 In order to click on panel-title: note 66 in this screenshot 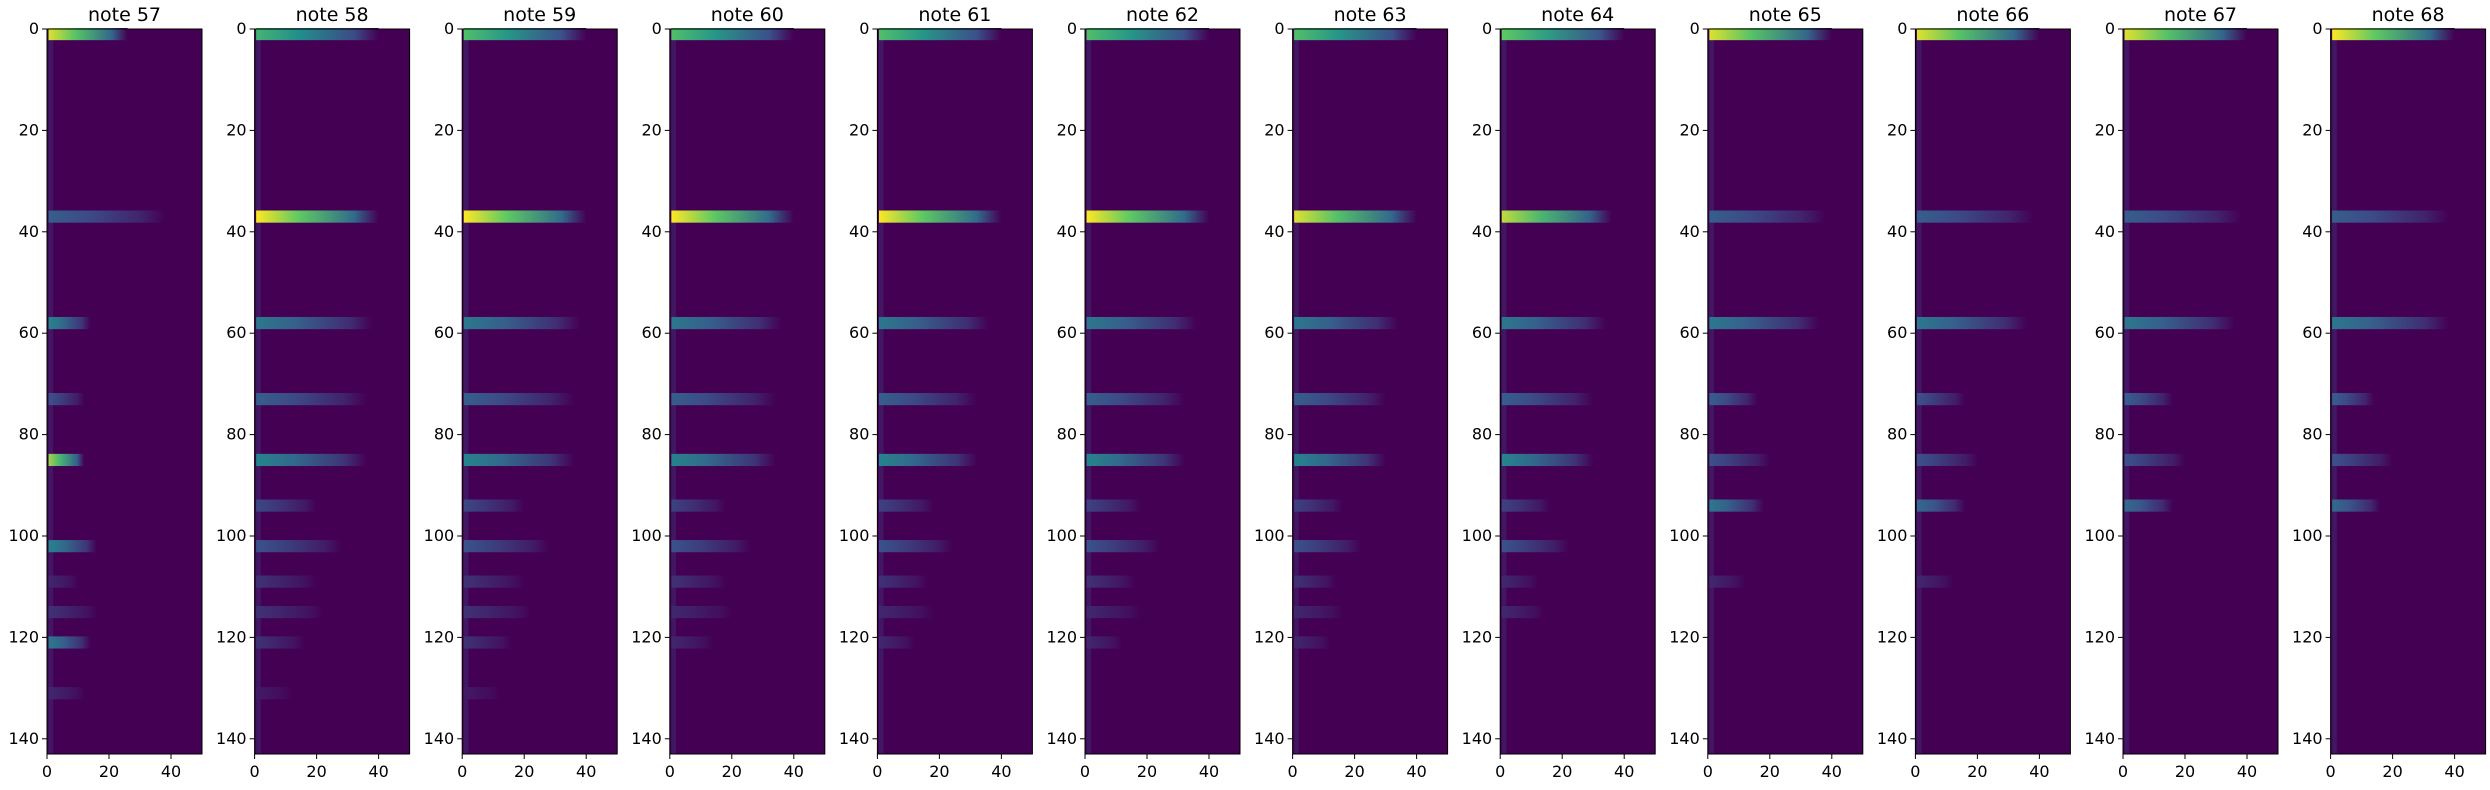, I will do `click(1992, 15)`.